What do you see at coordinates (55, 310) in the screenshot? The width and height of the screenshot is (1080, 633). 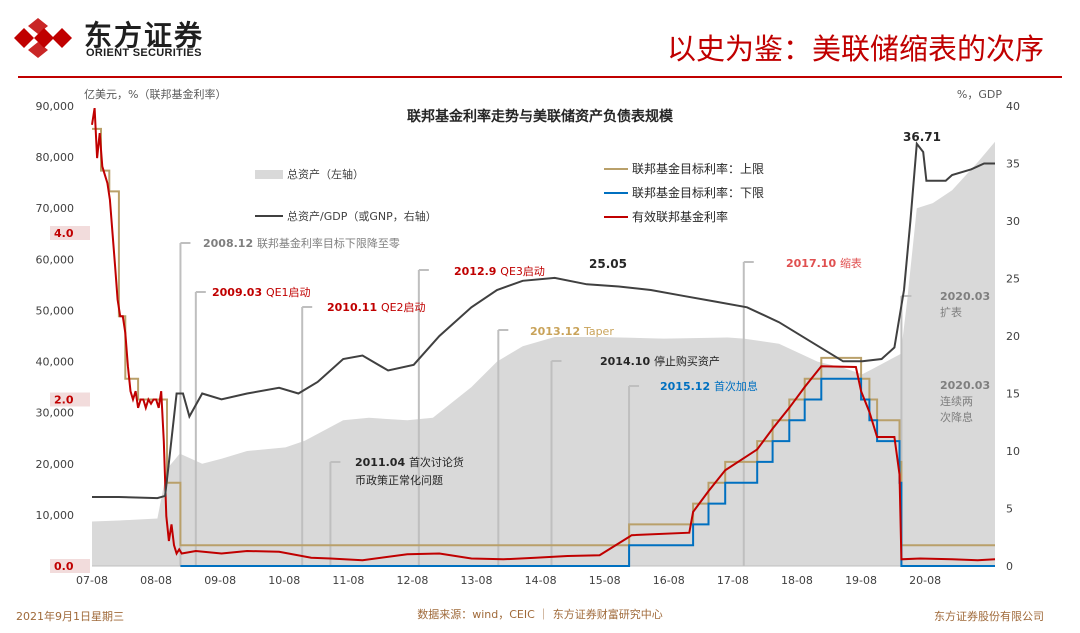 I see `left-tick-label: 50,000` at bounding box center [55, 310].